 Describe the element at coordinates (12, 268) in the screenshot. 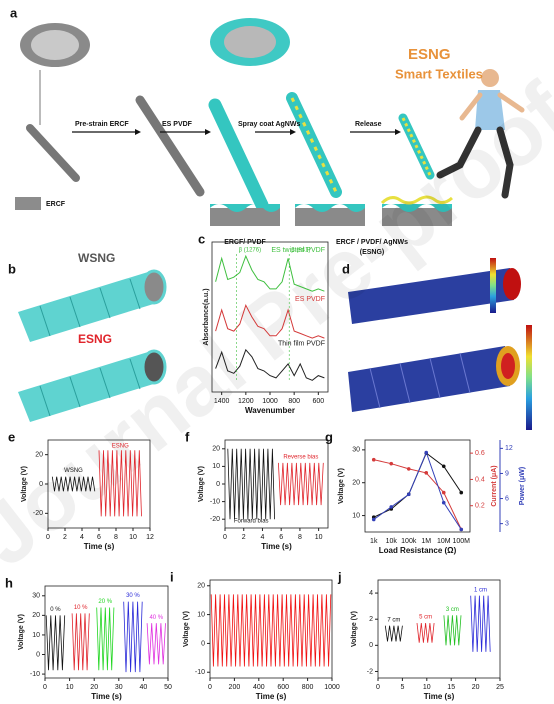

I see `panel-label: b` at that location.